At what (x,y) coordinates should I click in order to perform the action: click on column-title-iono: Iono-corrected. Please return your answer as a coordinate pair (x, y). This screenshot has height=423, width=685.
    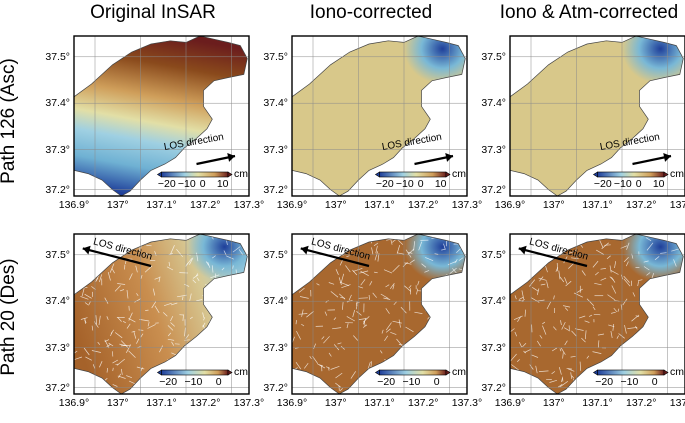
    Looking at the image, I should click on (371, 12).